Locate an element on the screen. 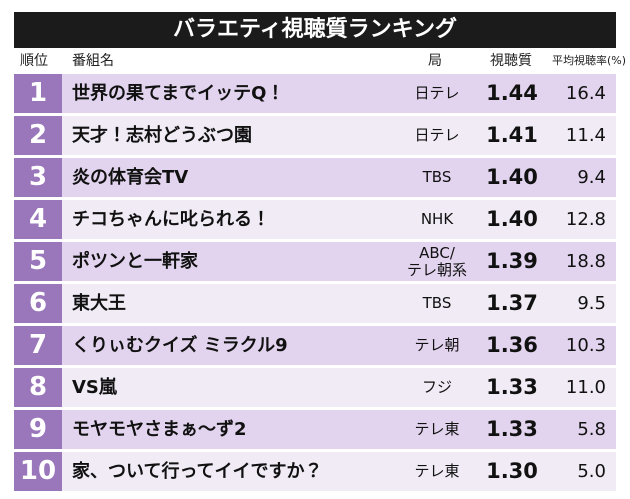 This screenshot has height=499, width=630. table-row: 9 モヤモヤさまぁ～ず2 テレ東 1.33 5.8 is located at coordinates (315, 429).